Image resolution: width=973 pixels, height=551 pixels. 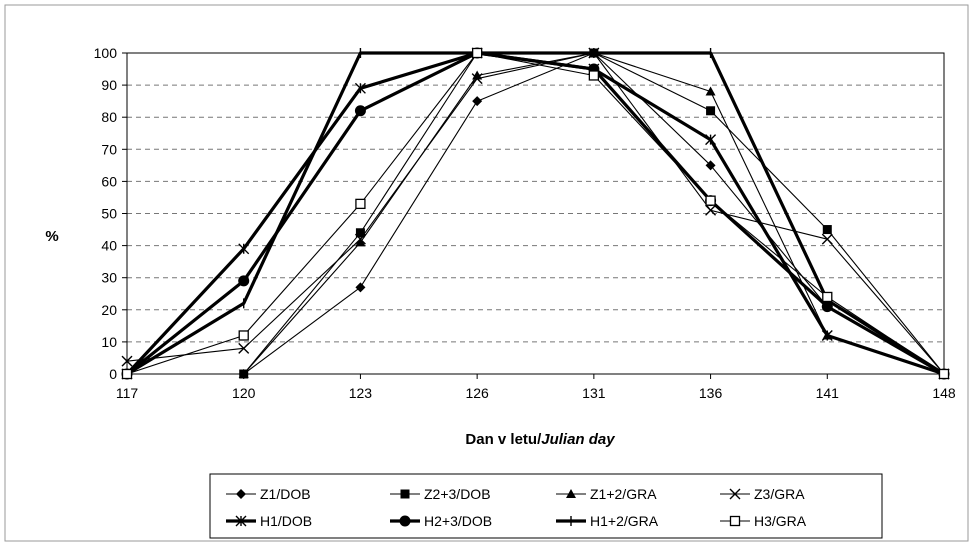 I want to click on y-tick-label: 50, so click(x=109, y=214).